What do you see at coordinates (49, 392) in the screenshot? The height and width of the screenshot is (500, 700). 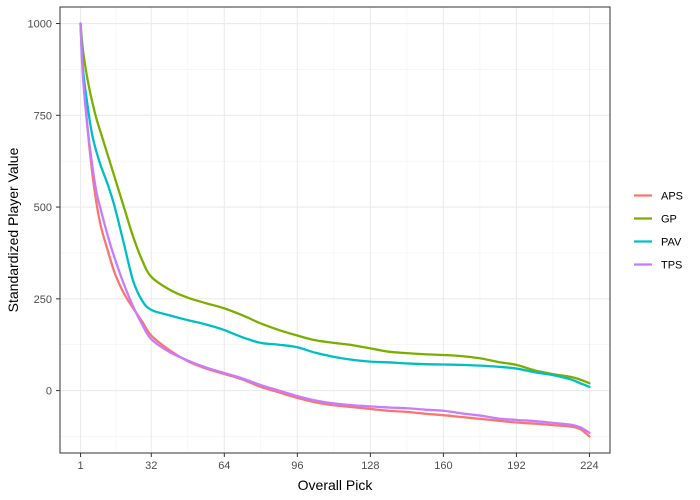 I see `y-tick-label: 0` at bounding box center [49, 392].